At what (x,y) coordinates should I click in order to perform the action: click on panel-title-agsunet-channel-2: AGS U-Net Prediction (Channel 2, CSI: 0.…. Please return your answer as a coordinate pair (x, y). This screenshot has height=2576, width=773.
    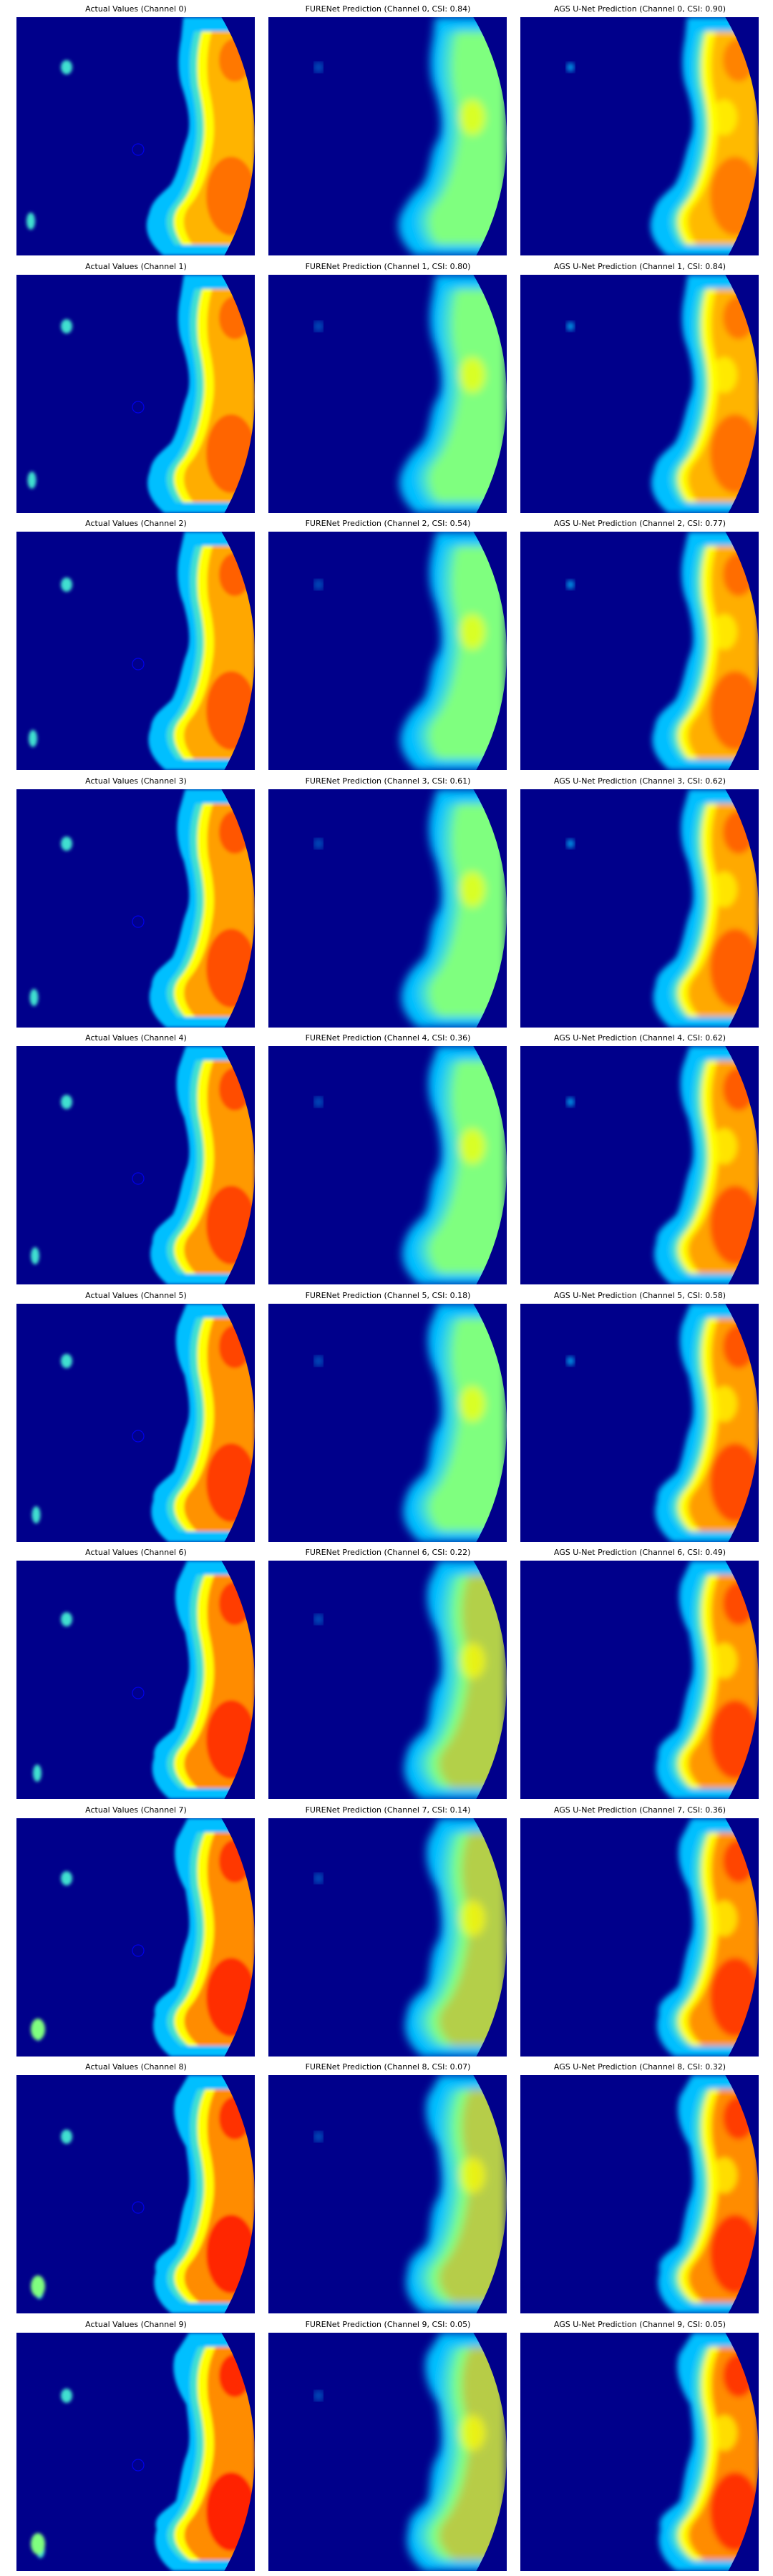
    Looking at the image, I should click on (639, 523).